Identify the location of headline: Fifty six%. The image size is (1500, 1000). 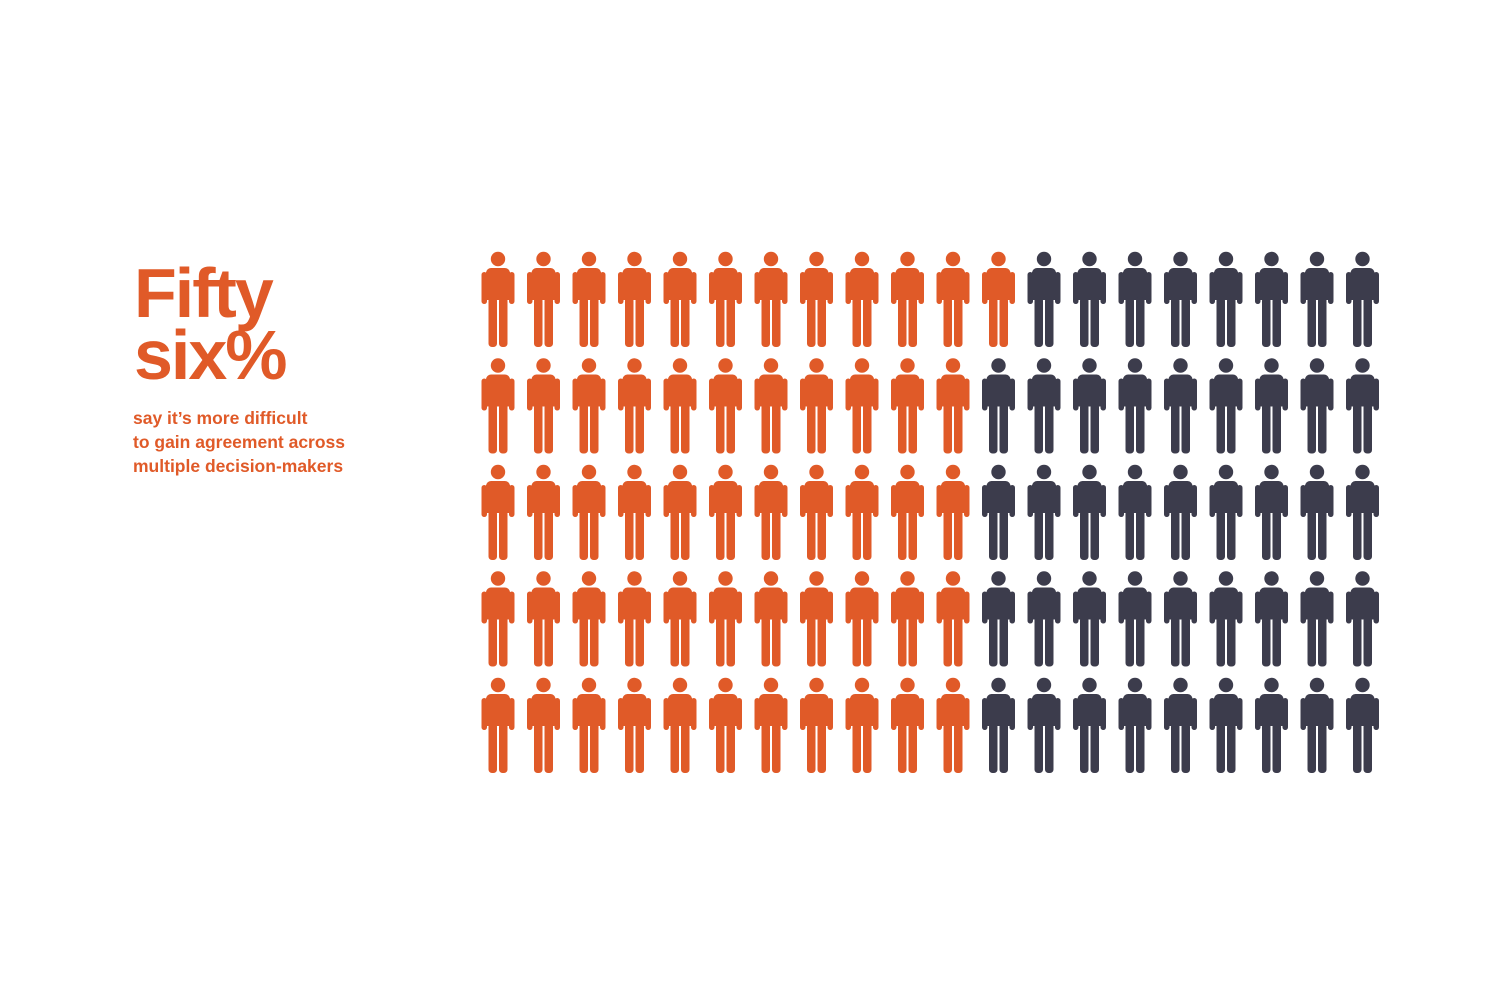
(284, 324).